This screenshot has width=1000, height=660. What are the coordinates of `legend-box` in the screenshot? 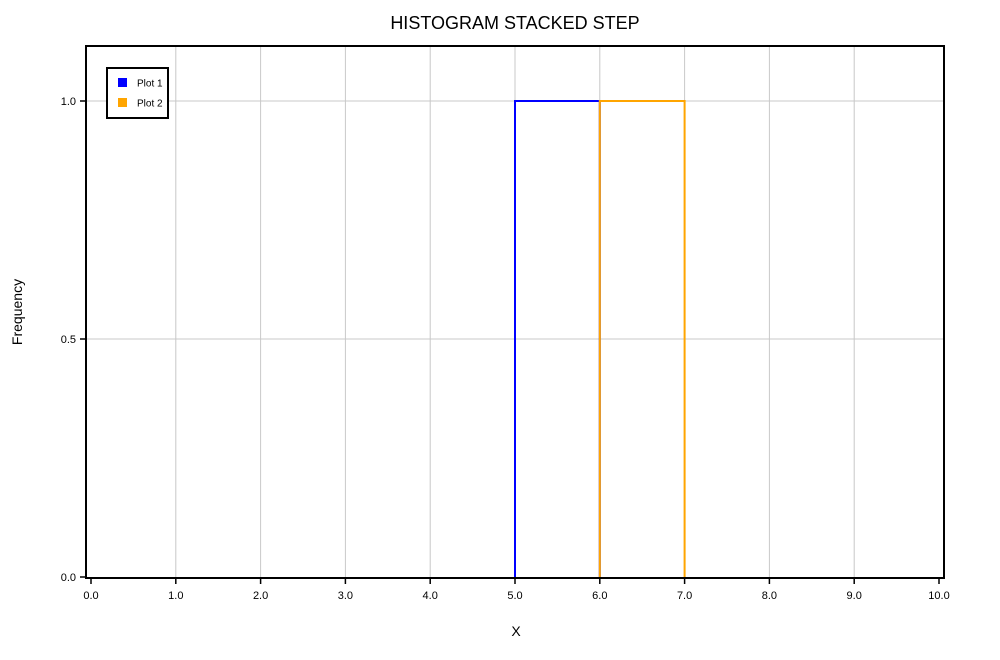 It's located at (137, 93).